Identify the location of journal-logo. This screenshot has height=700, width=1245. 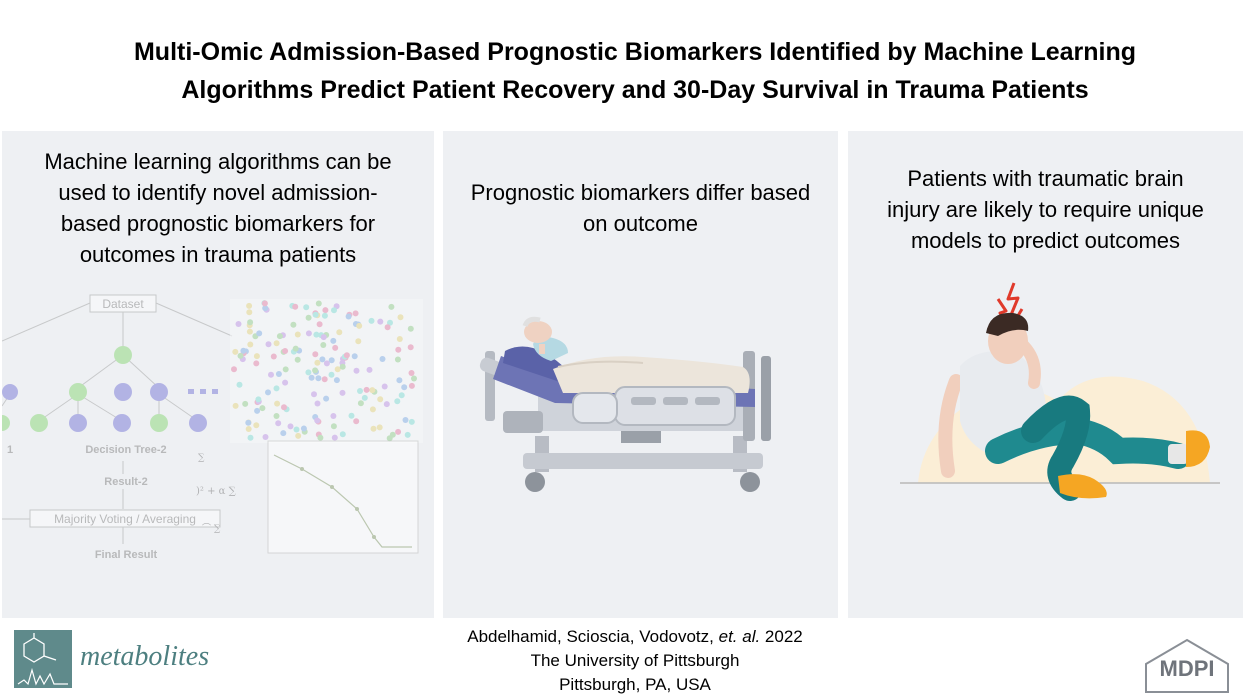
(43, 659).